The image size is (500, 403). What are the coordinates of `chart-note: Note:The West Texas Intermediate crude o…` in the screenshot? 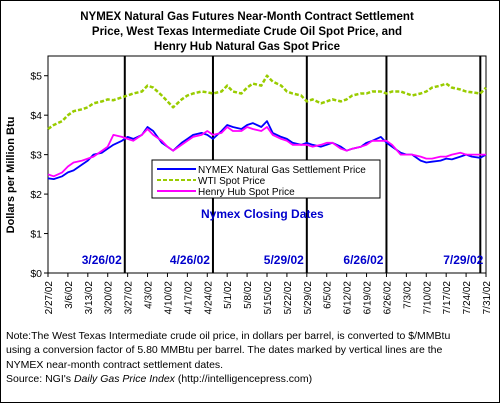 It's located at (250, 357).